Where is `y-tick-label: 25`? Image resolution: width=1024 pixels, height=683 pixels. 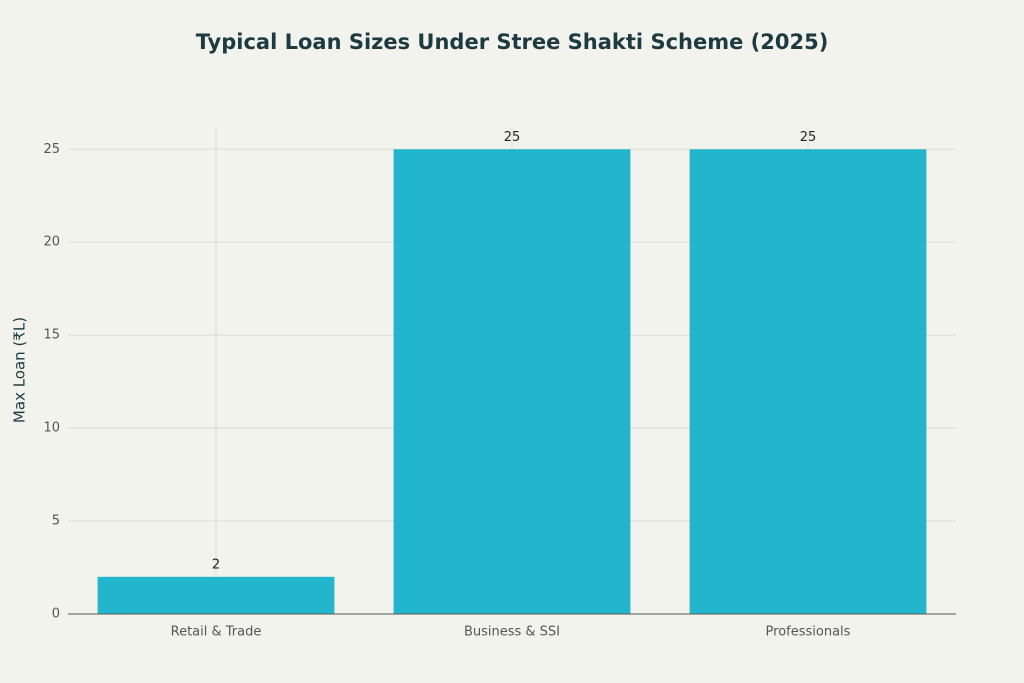 y-tick-label: 25 is located at coordinates (51, 149).